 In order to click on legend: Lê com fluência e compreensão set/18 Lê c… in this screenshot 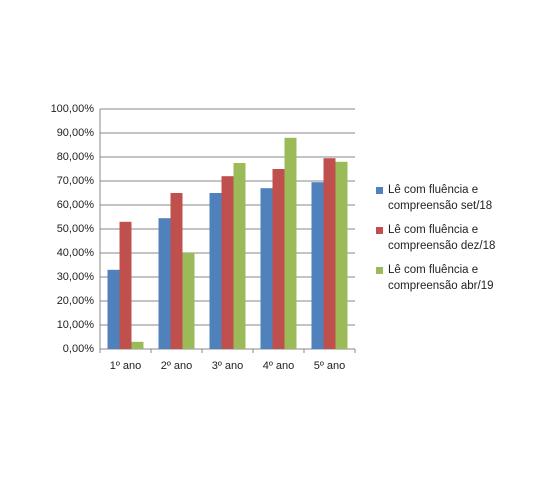, I will do `click(442, 242)`.